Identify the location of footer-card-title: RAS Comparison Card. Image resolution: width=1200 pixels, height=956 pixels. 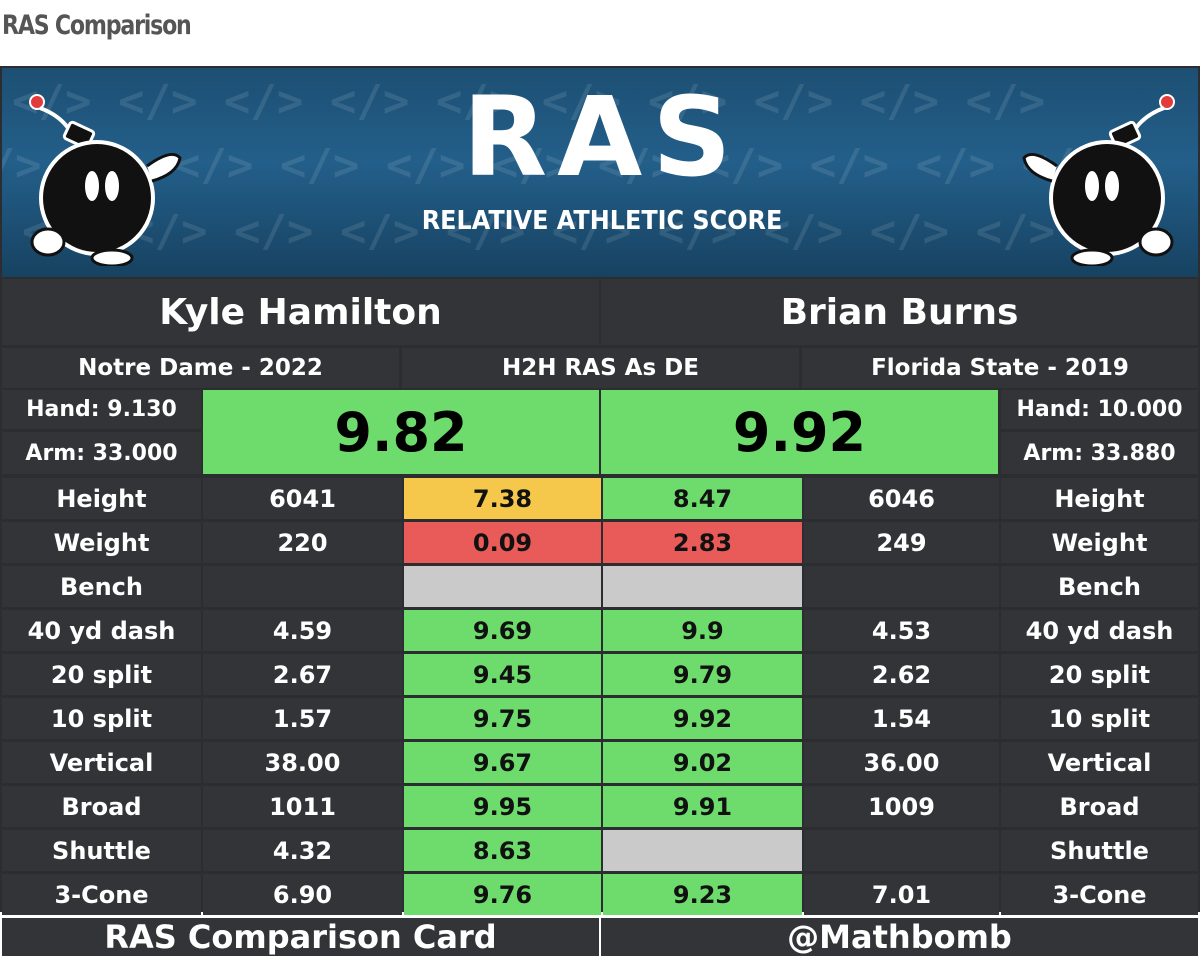
(300, 937).